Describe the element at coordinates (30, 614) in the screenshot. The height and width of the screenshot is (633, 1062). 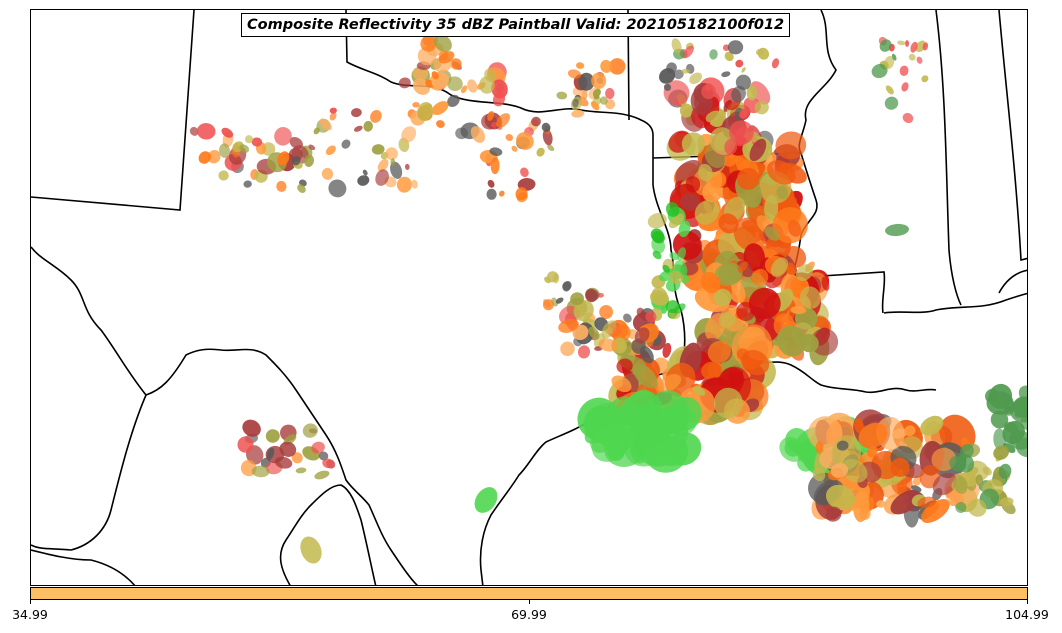
I see `colorbar-label-min: 34.99` at that location.